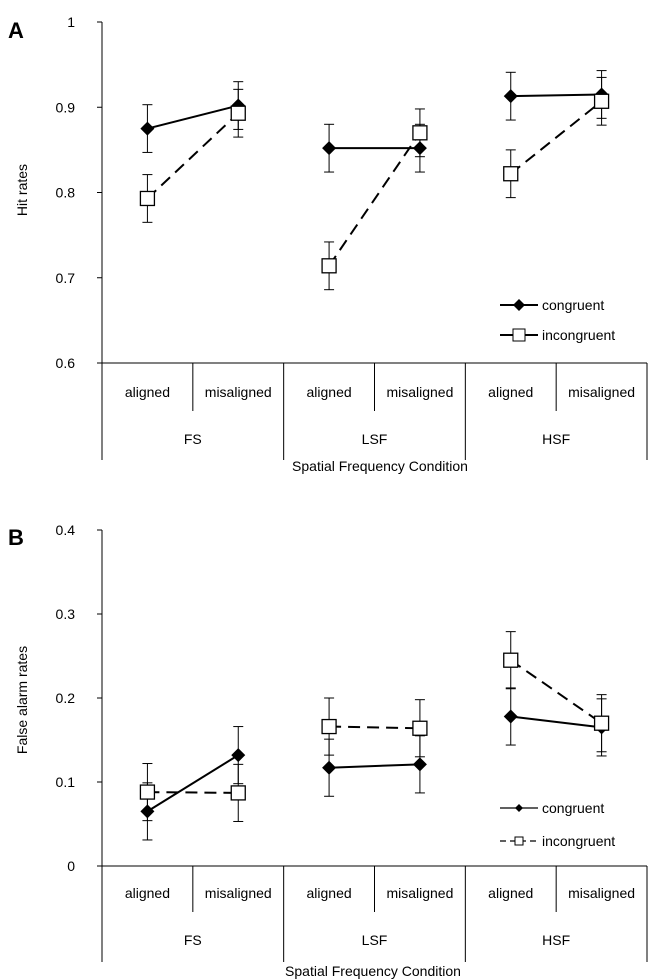 Image resolution: width=657 pixels, height=980 pixels. Describe the element at coordinates (66, 614) in the screenshot. I see `panel-b-y-tick-label: 0.3` at that location.